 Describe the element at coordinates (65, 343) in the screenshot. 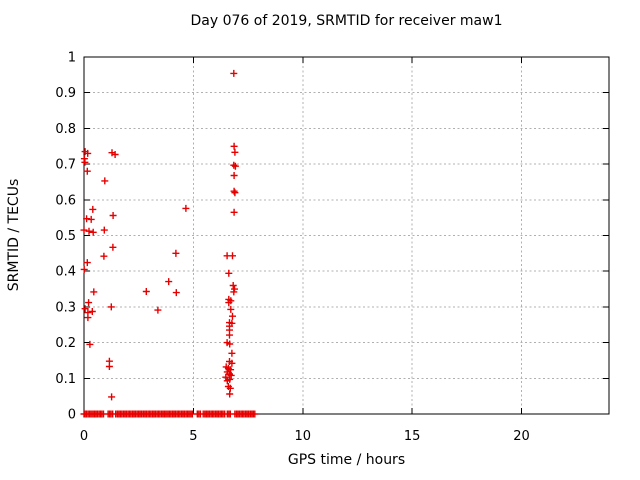

I see `svg-text: 0.2` at that location.